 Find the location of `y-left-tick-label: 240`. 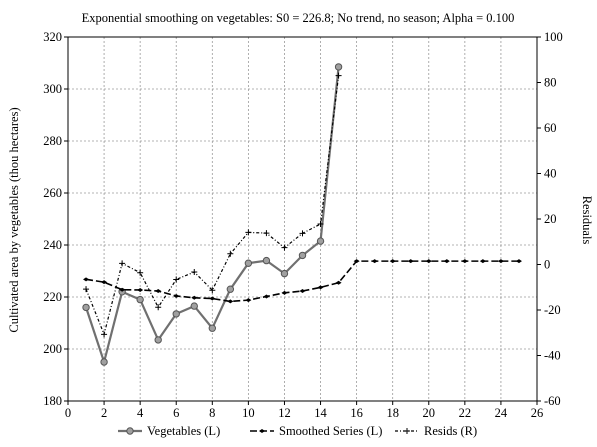

y-left-tick-label: 240 is located at coordinates (52, 245).